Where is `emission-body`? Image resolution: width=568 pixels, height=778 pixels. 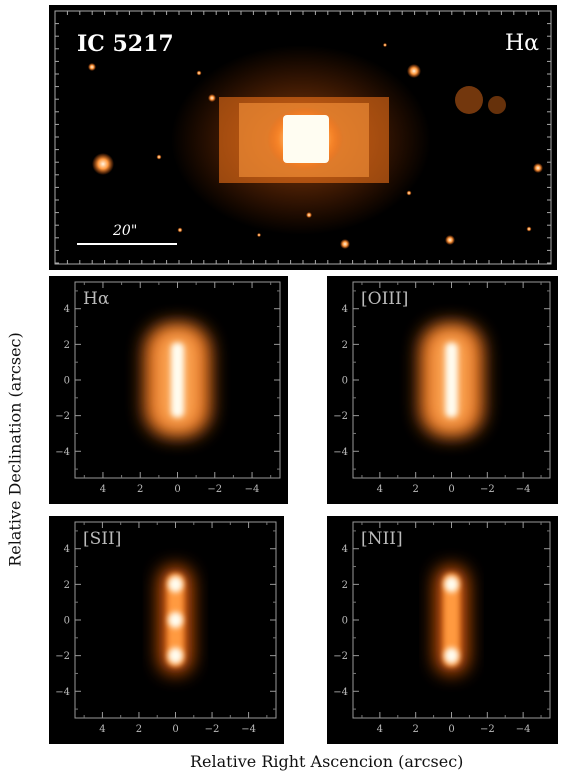 emission-body is located at coordinates (451, 620).